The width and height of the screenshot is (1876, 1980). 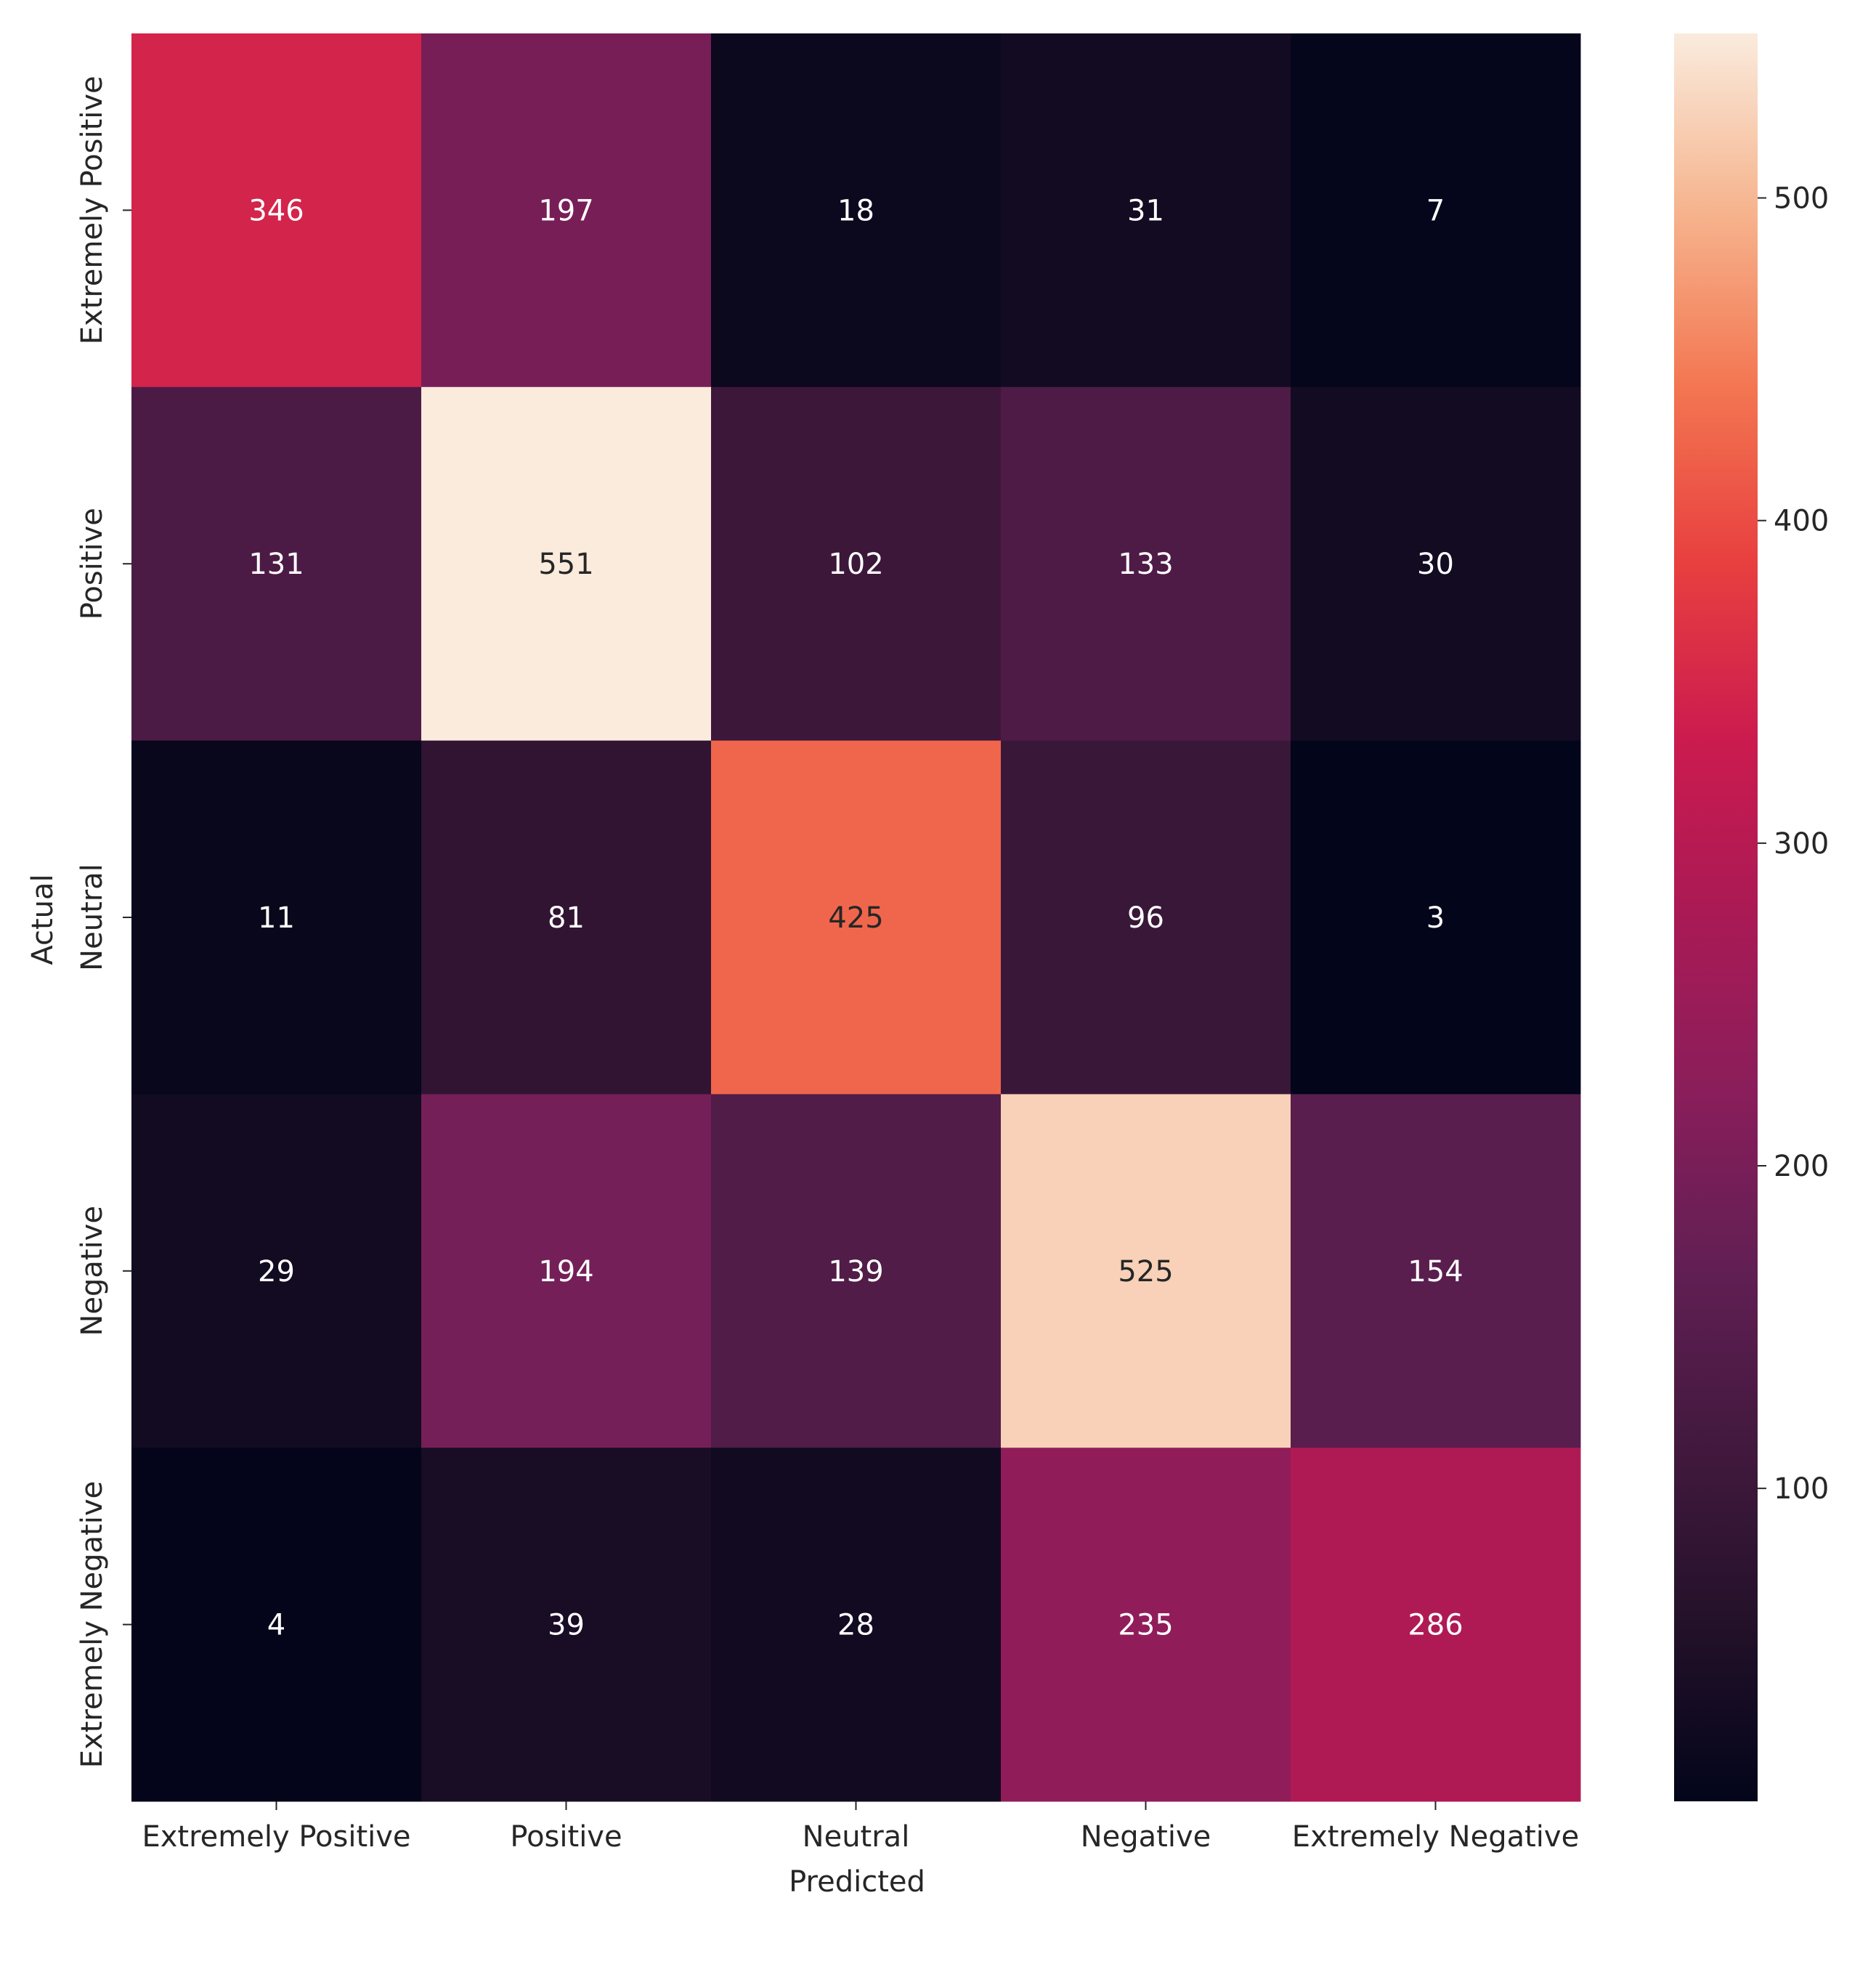 What do you see at coordinates (1435, 1837) in the screenshot?
I see `x-tick-label: Extremely Negative` at bounding box center [1435, 1837].